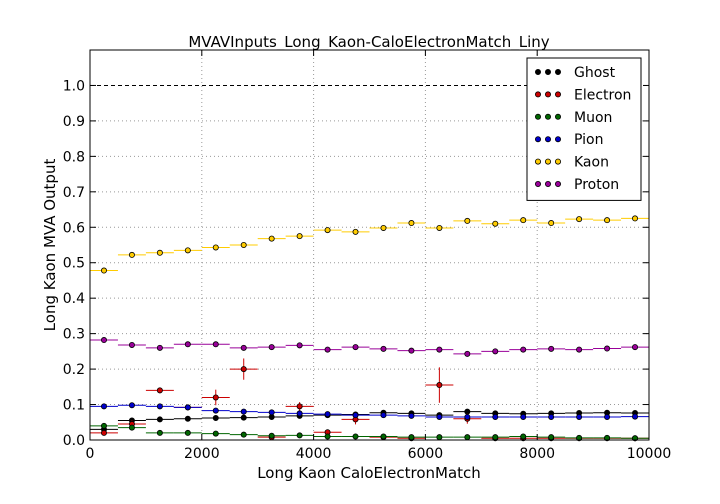 Image resolution: width=720 pixels, height=504 pixels. What do you see at coordinates (595, 73) in the screenshot?
I see `legend-label: Ghost` at bounding box center [595, 73].